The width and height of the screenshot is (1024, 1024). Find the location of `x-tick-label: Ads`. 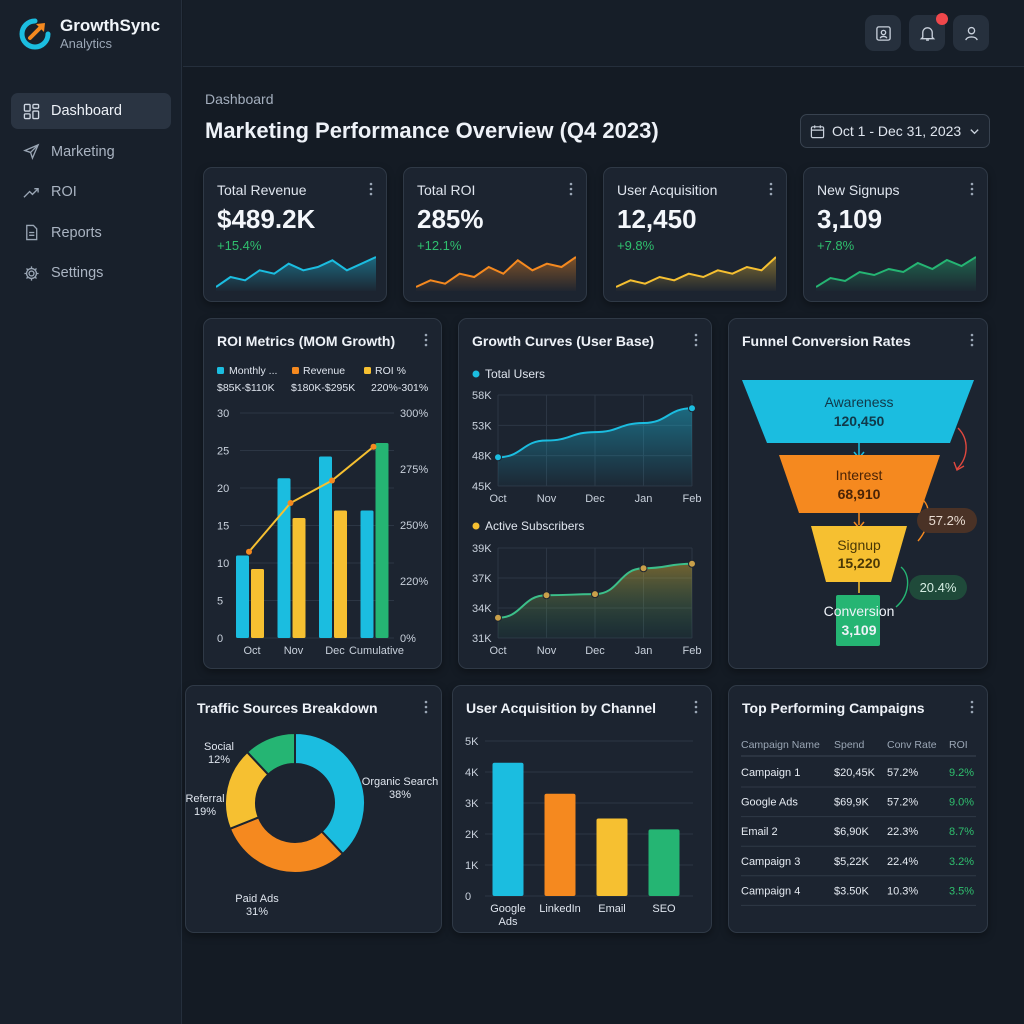

x-tick-label: Ads is located at coordinates (508, 922).